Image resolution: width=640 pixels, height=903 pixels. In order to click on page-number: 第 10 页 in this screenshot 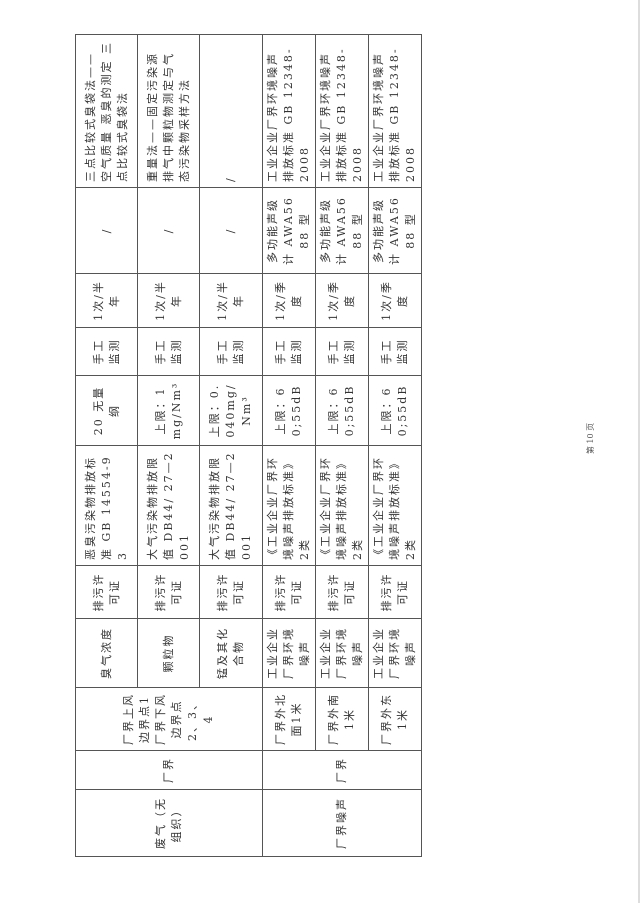, I will do `click(591, 438)`.